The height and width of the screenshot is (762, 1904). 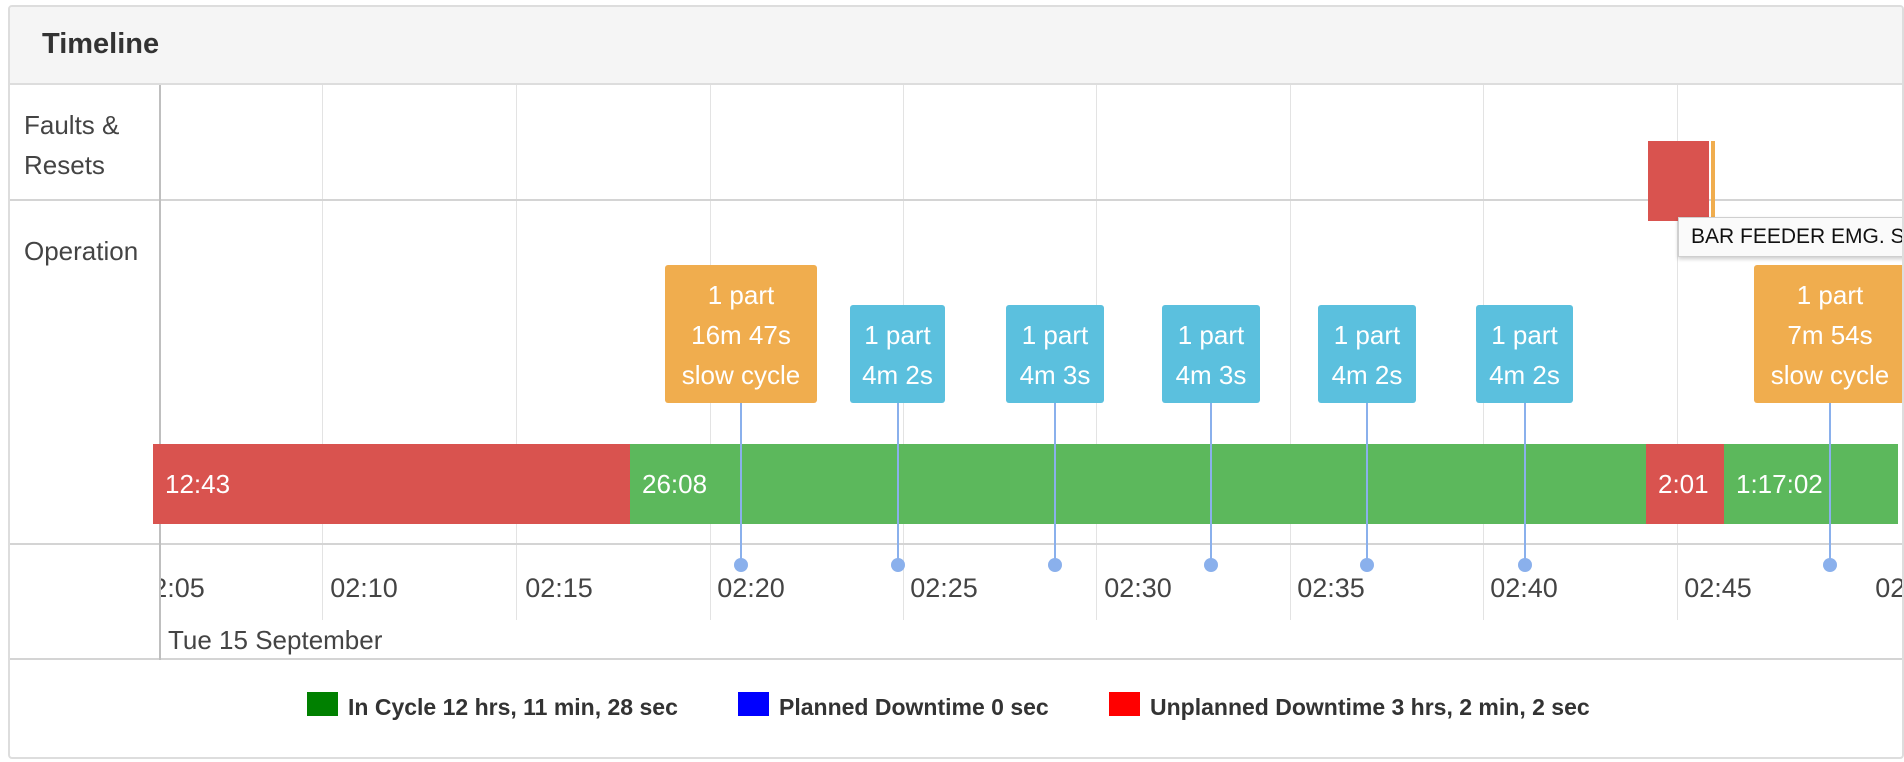 I want to click on slow-cycle-marker: 1 part 7m 54s slow cycle, so click(x=1828, y=334).